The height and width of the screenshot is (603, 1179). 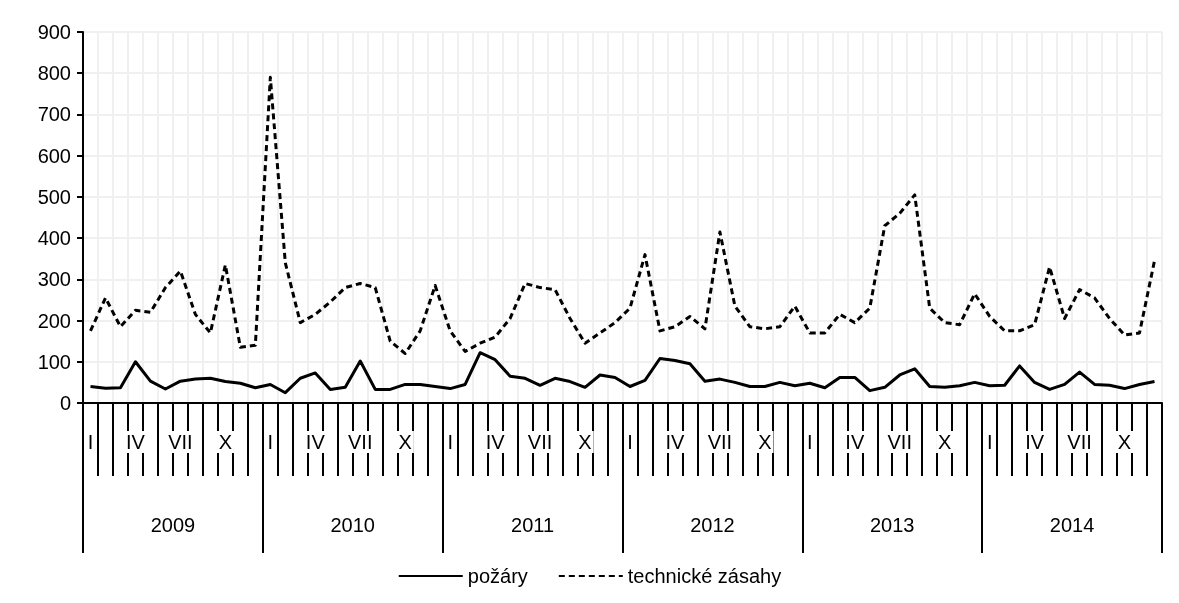 What do you see at coordinates (497, 576) in the screenshot?
I see `legend-label: požáry` at bounding box center [497, 576].